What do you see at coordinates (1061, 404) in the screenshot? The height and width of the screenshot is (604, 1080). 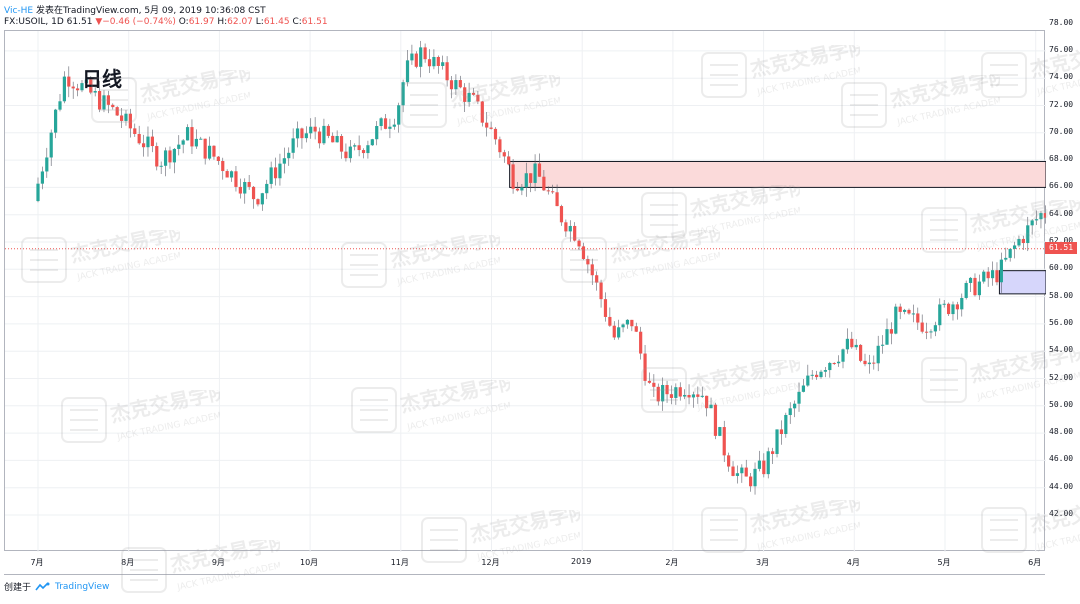 I see `price-tick-label: 50.00` at bounding box center [1061, 404].